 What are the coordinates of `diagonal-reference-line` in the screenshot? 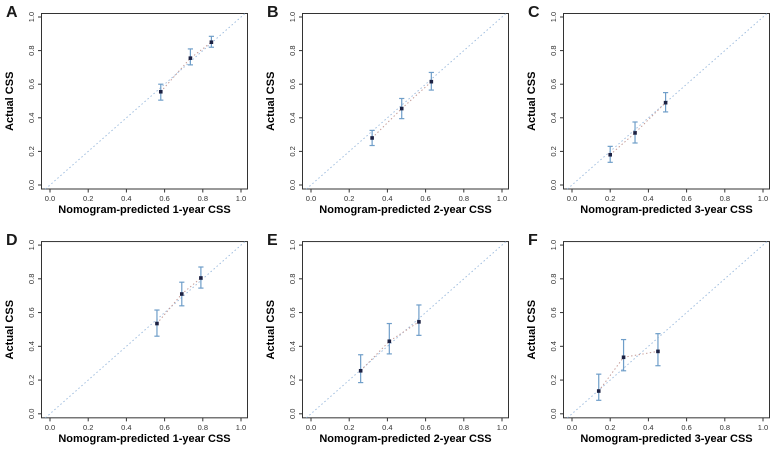 It's located at (406, 101).